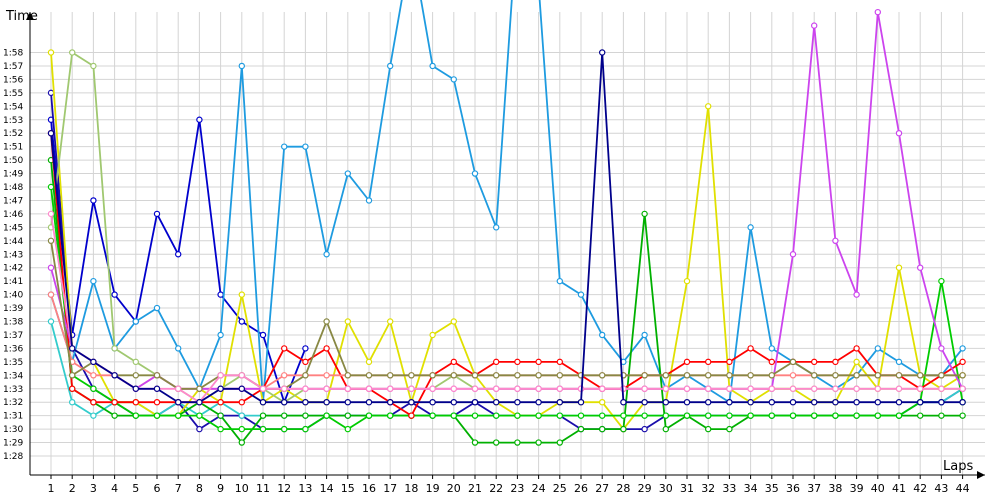 The image size is (1000, 500). I want to click on x-tick-label: 31, so click(687, 488).